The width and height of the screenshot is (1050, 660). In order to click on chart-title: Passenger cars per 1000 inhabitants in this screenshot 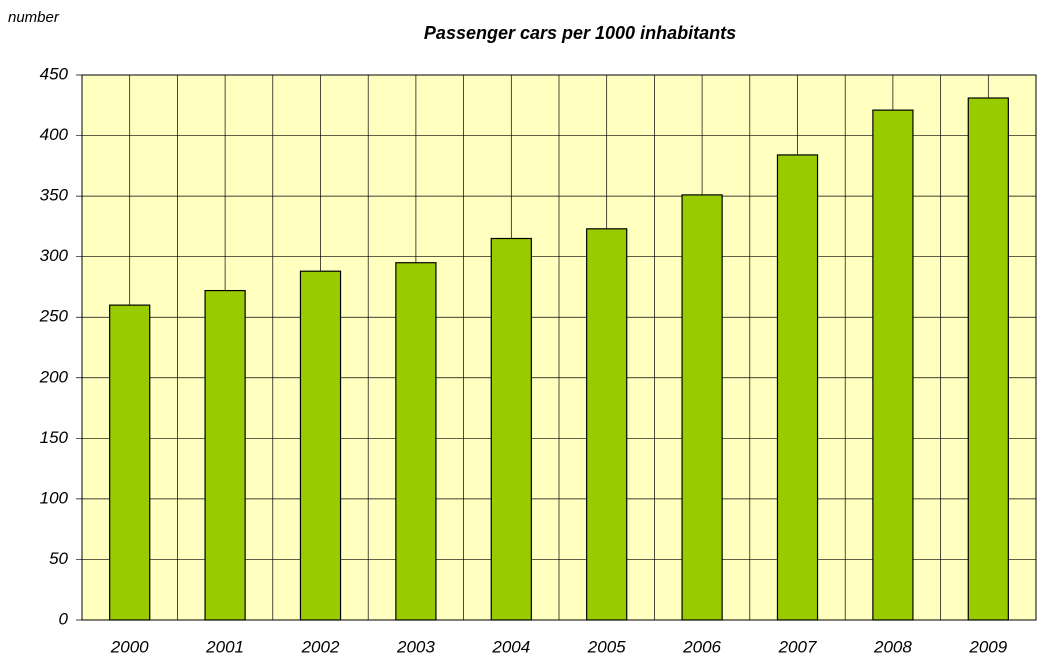, I will do `click(580, 33)`.